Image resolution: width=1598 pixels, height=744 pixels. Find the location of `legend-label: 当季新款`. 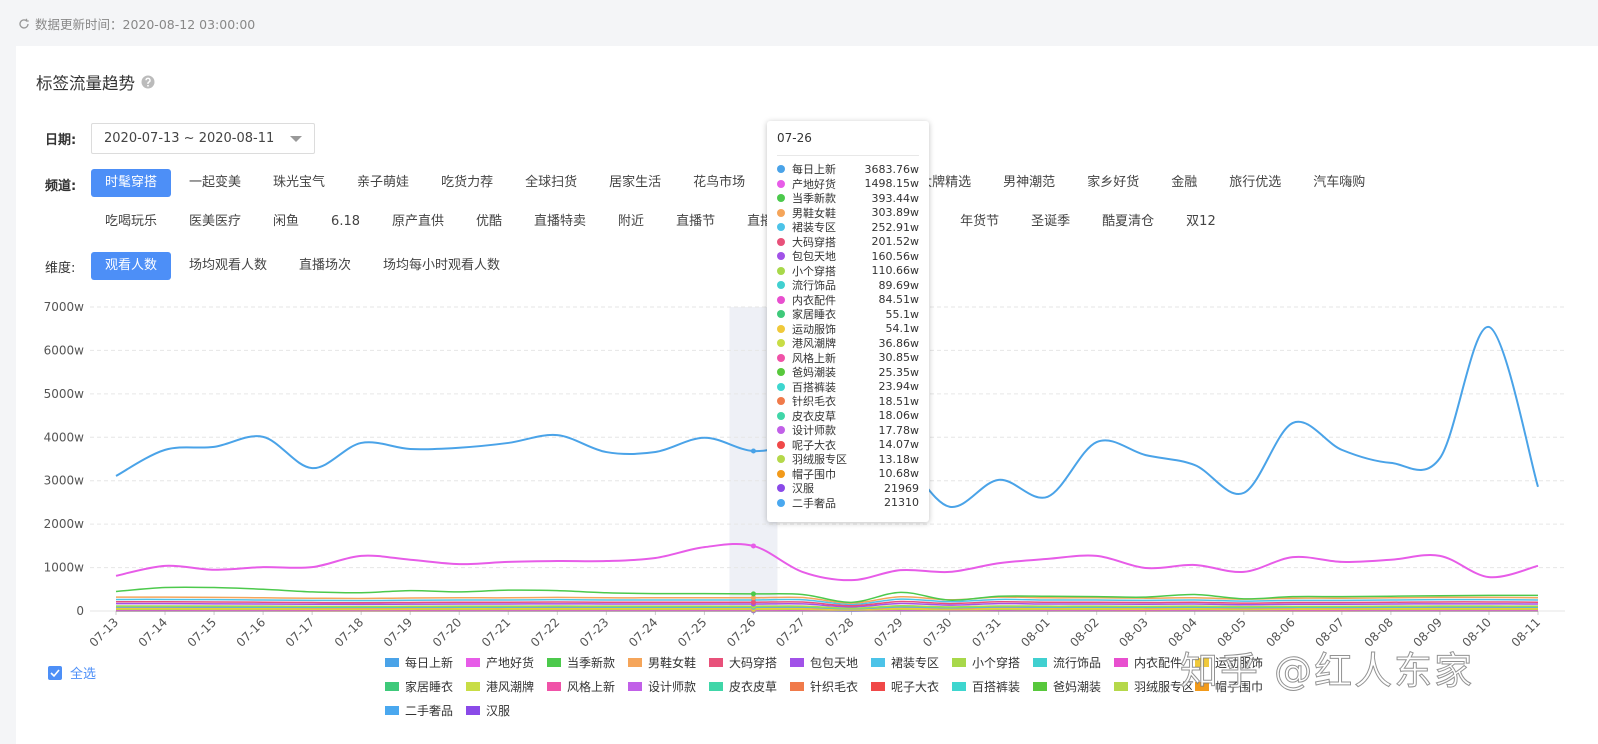

legend-label: 当季新款 is located at coordinates (591, 663).